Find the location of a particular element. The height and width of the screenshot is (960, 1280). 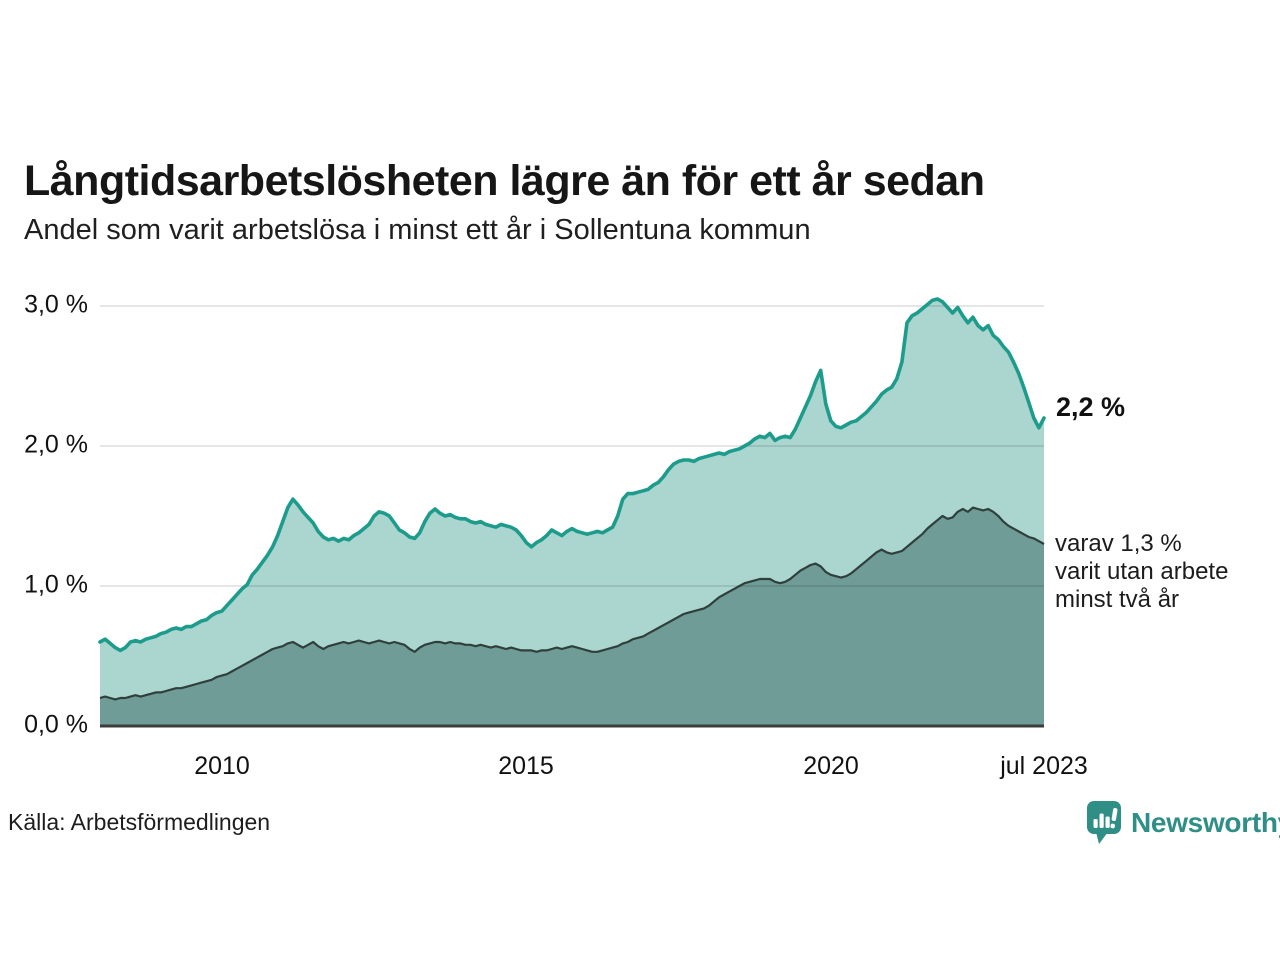

y-tick-label: 2,0 % is located at coordinates (56, 444).